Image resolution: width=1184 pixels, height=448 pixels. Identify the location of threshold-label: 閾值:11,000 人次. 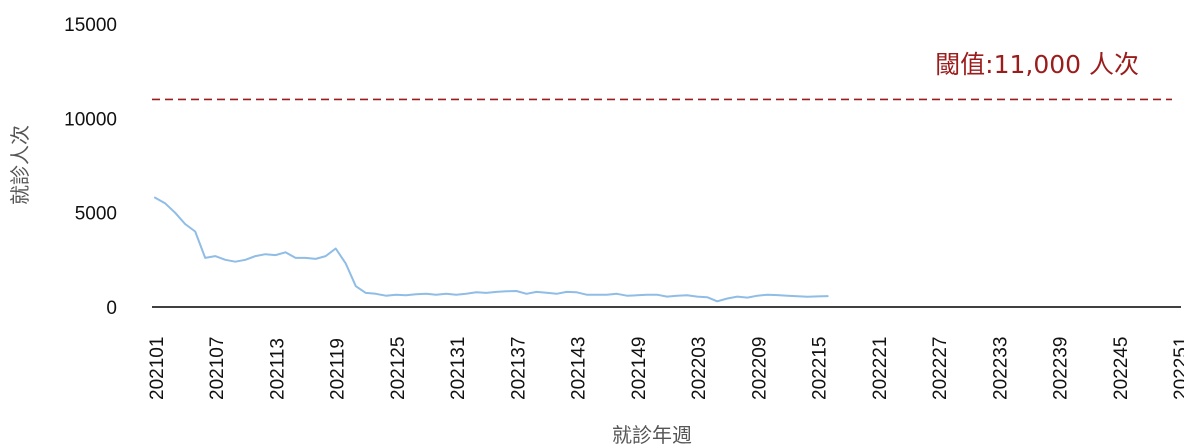
(1037, 64).